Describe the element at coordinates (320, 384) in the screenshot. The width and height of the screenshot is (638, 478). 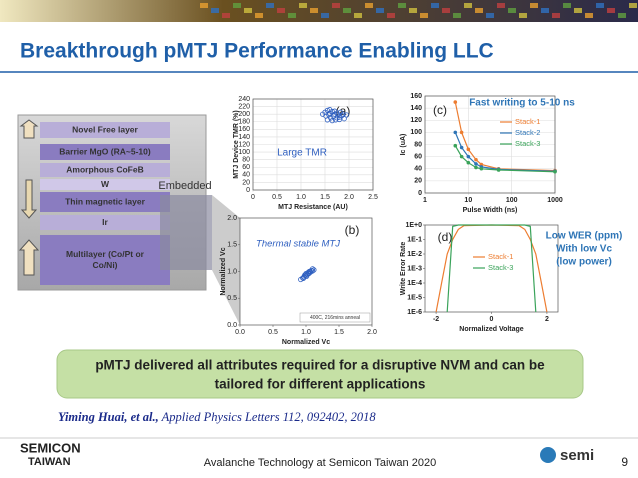
I see `callout-line: tailored for different applications` at that location.